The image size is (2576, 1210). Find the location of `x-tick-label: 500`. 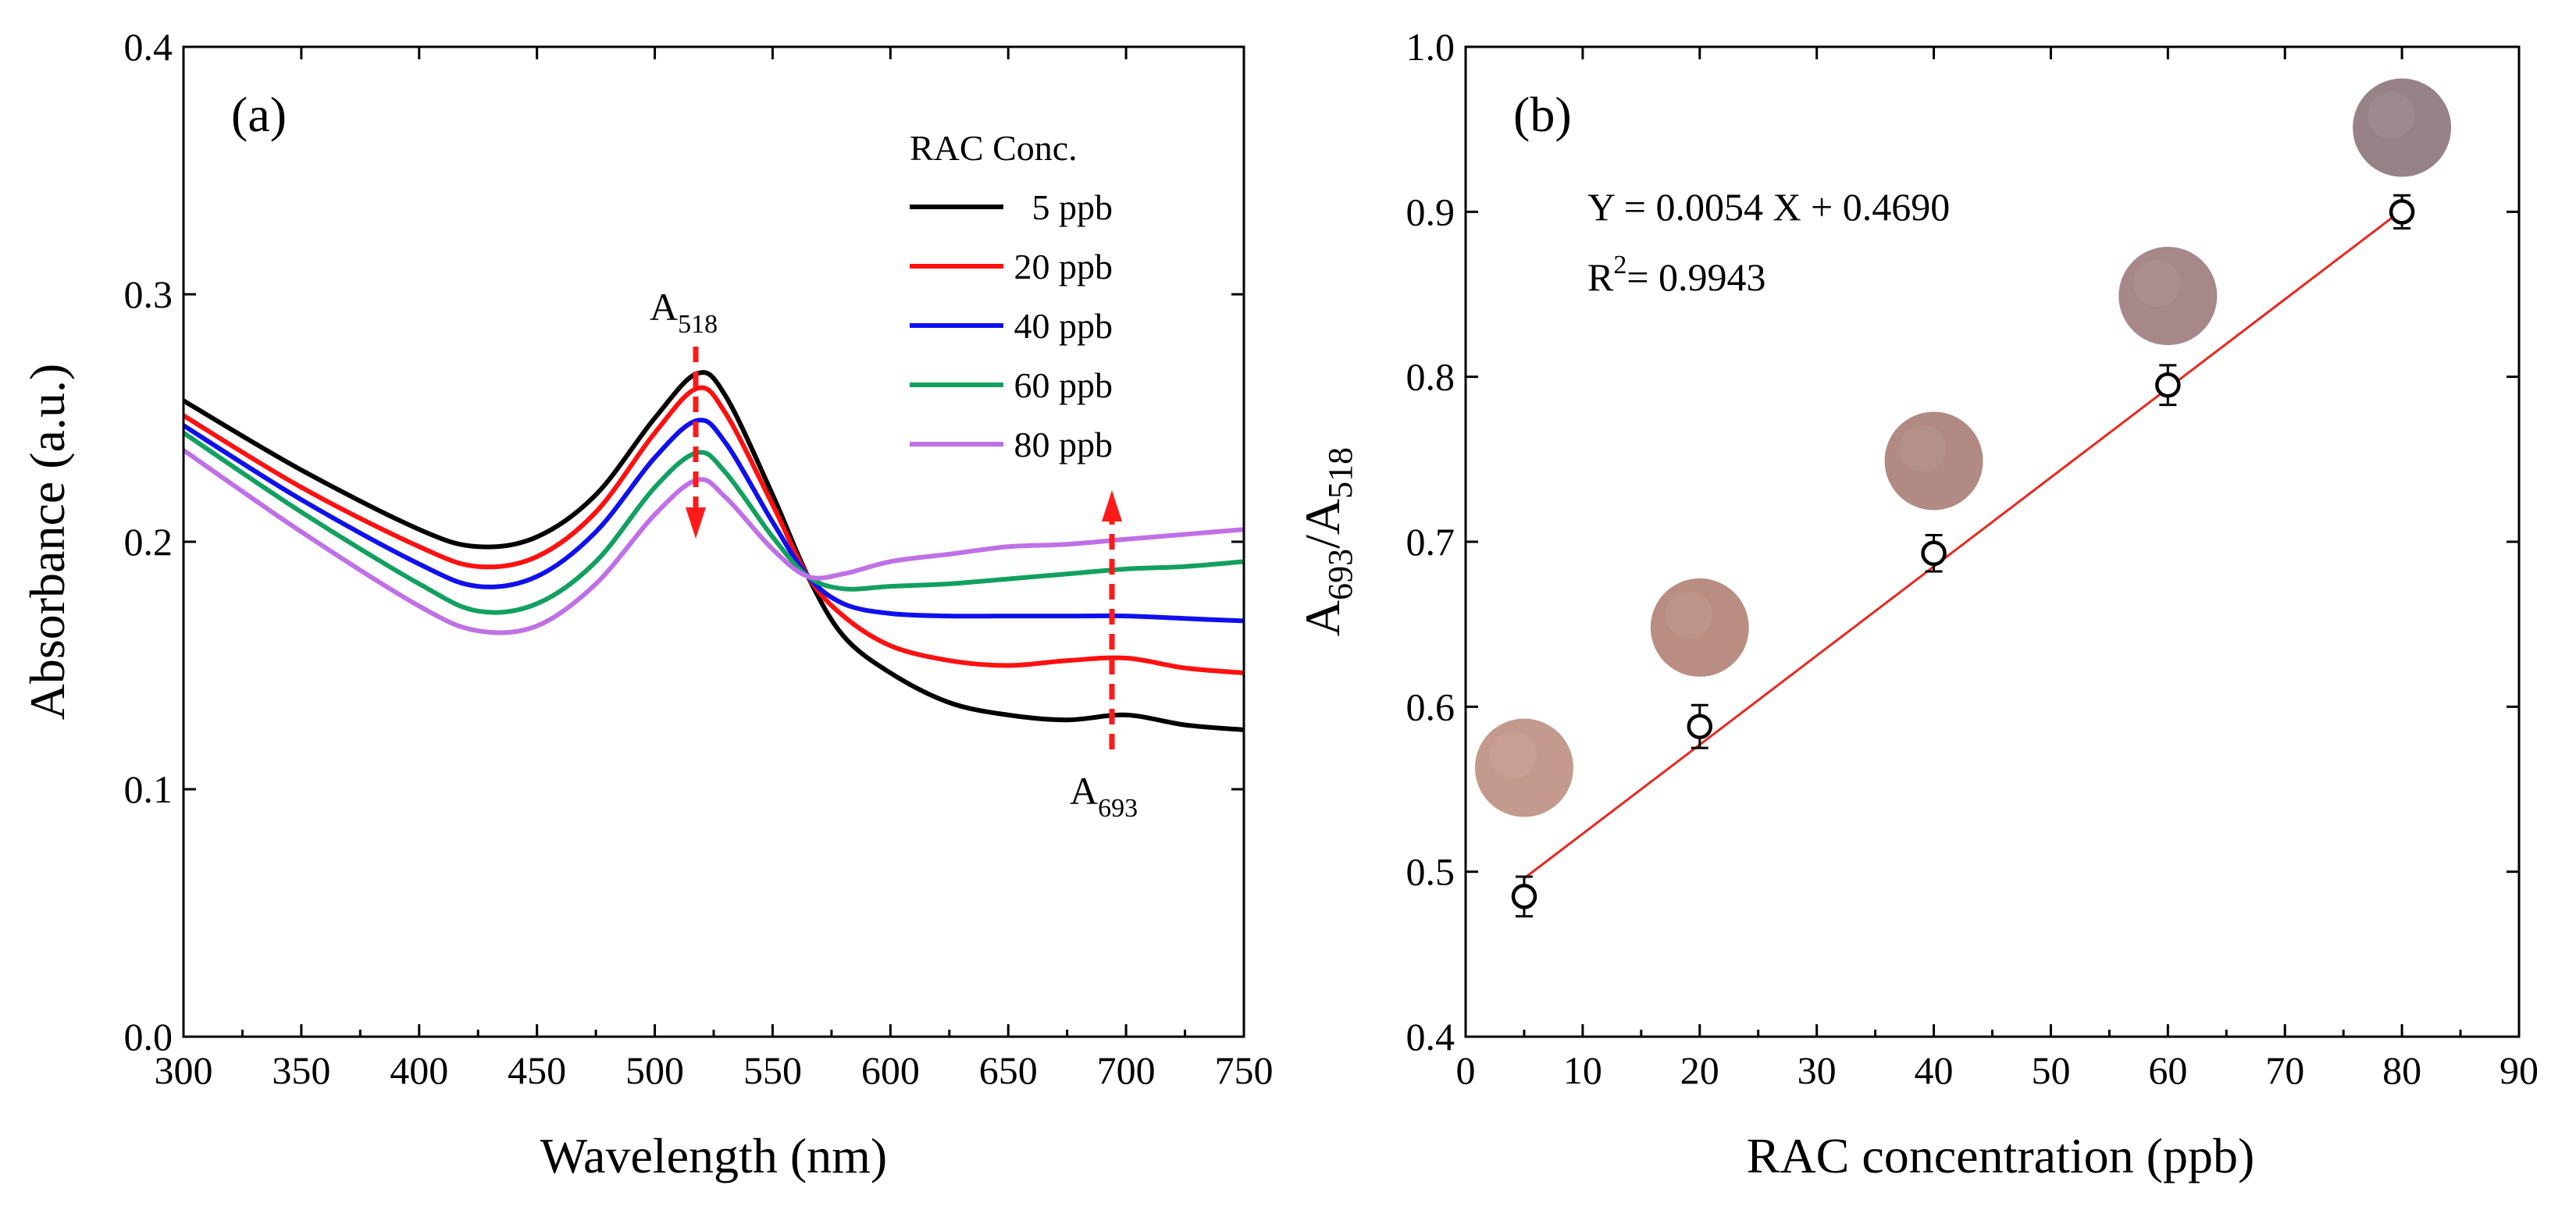

x-tick-label: 500 is located at coordinates (654, 1070).